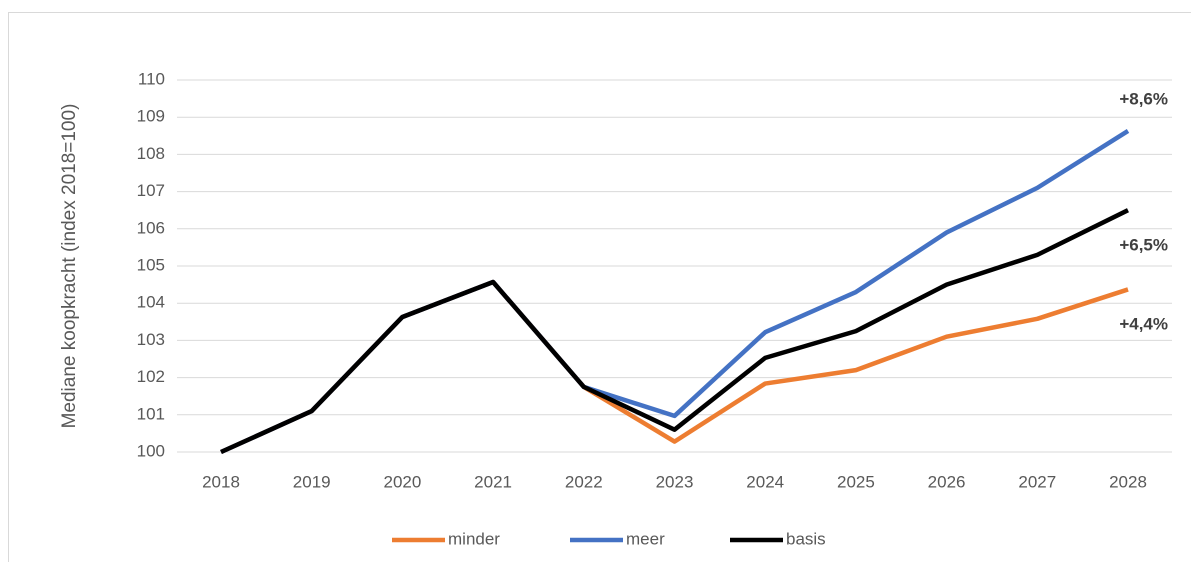 The height and width of the screenshot is (562, 1191). What do you see at coordinates (947, 481) in the screenshot?
I see `x-tick-label: 2026` at bounding box center [947, 481].